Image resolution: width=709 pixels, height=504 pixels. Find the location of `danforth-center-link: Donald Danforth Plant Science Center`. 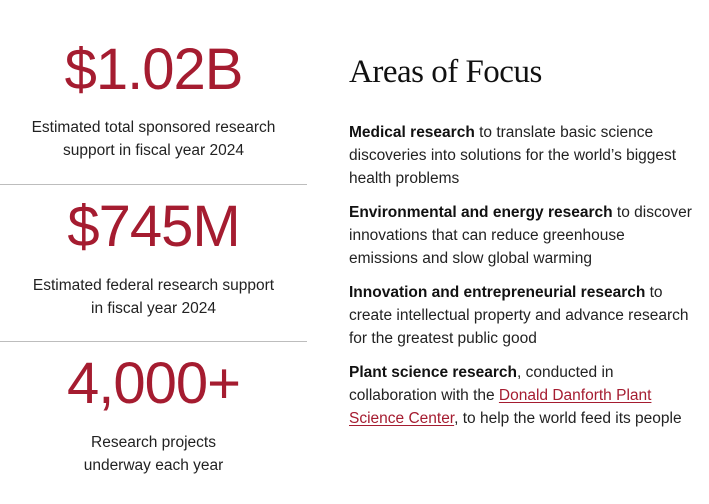

danforth-center-link: Donald Danforth Plant Science Center is located at coordinates (500, 407).